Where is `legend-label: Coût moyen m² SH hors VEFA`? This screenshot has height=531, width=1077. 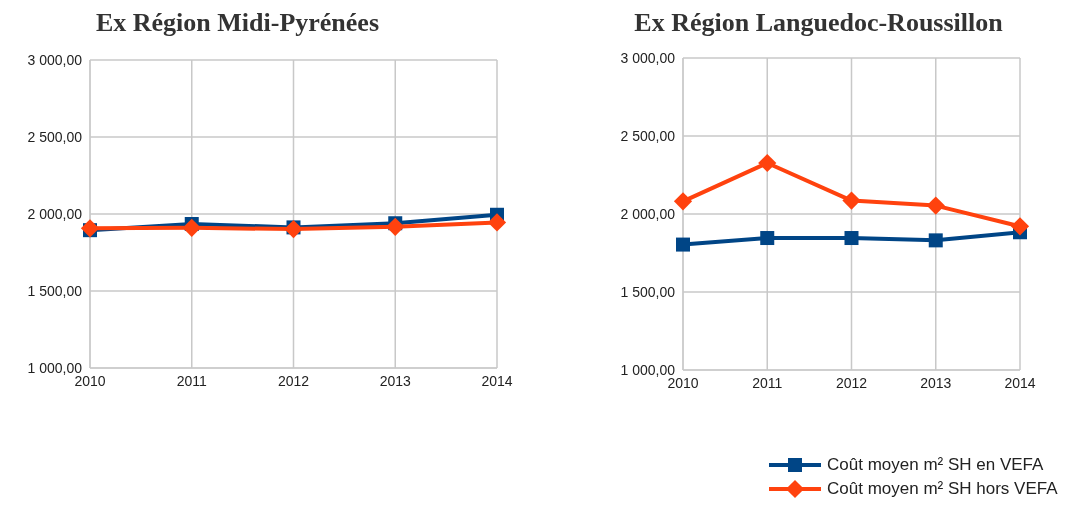
legend-label: Coût moyen m² SH hors VEFA is located at coordinates (943, 489).